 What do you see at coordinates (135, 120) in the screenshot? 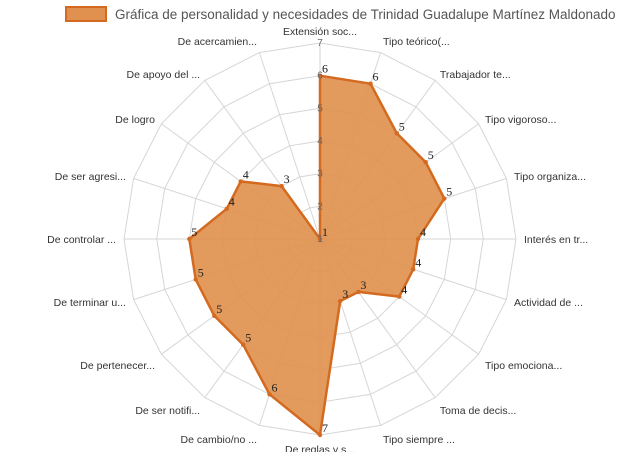
I see `category-label: De logro` at bounding box center [135, 120].